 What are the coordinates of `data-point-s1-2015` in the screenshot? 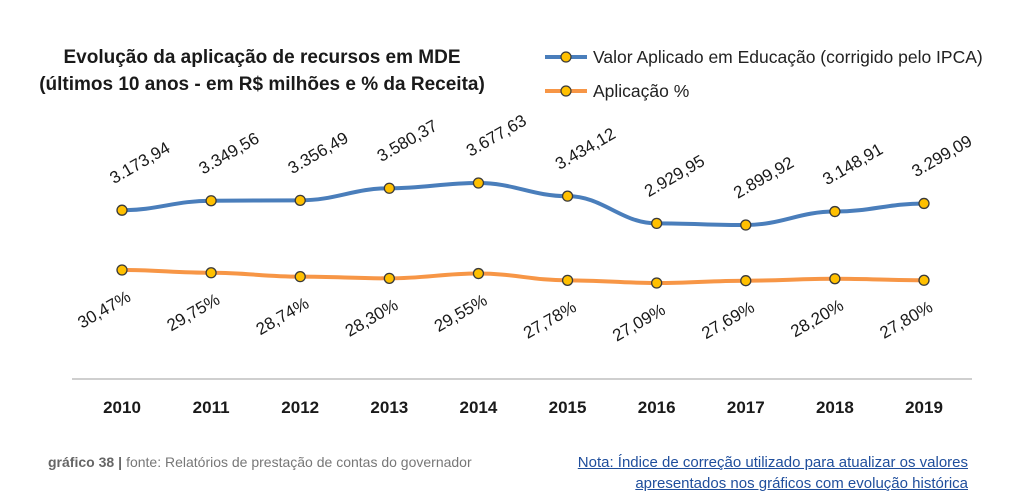 It's located at (567, 196).